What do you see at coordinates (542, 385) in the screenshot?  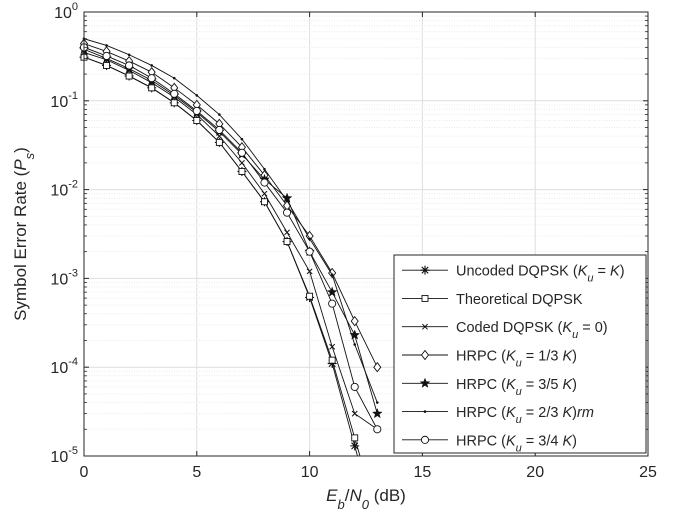 I see `legend-label-part: = 3/5` at bounding box center [542, 385].